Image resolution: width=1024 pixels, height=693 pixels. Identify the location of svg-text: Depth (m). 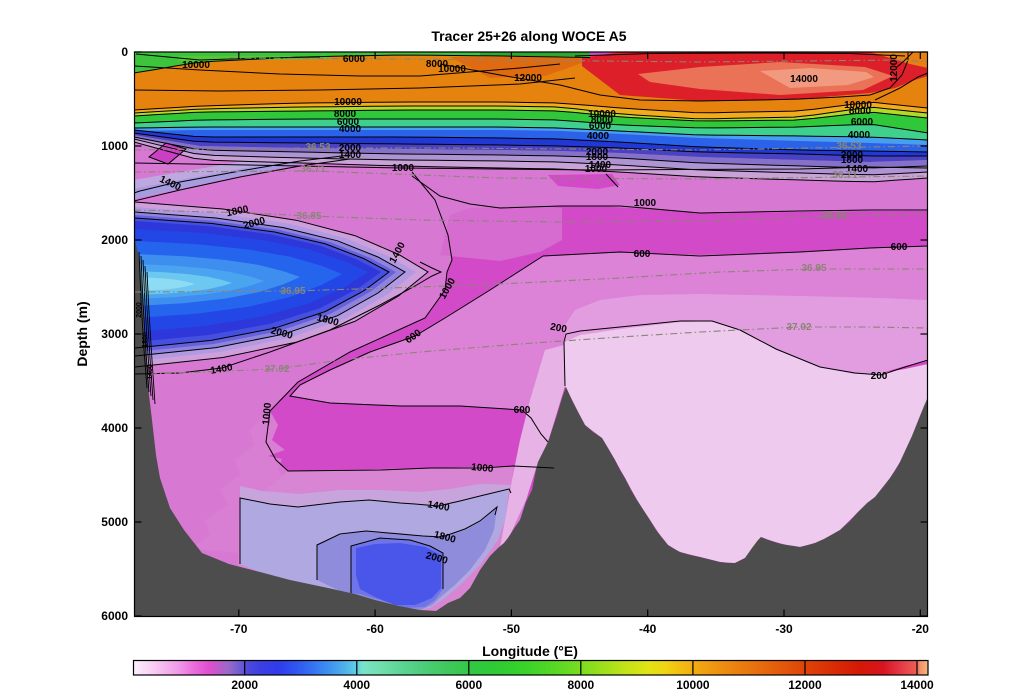
(82, 333).